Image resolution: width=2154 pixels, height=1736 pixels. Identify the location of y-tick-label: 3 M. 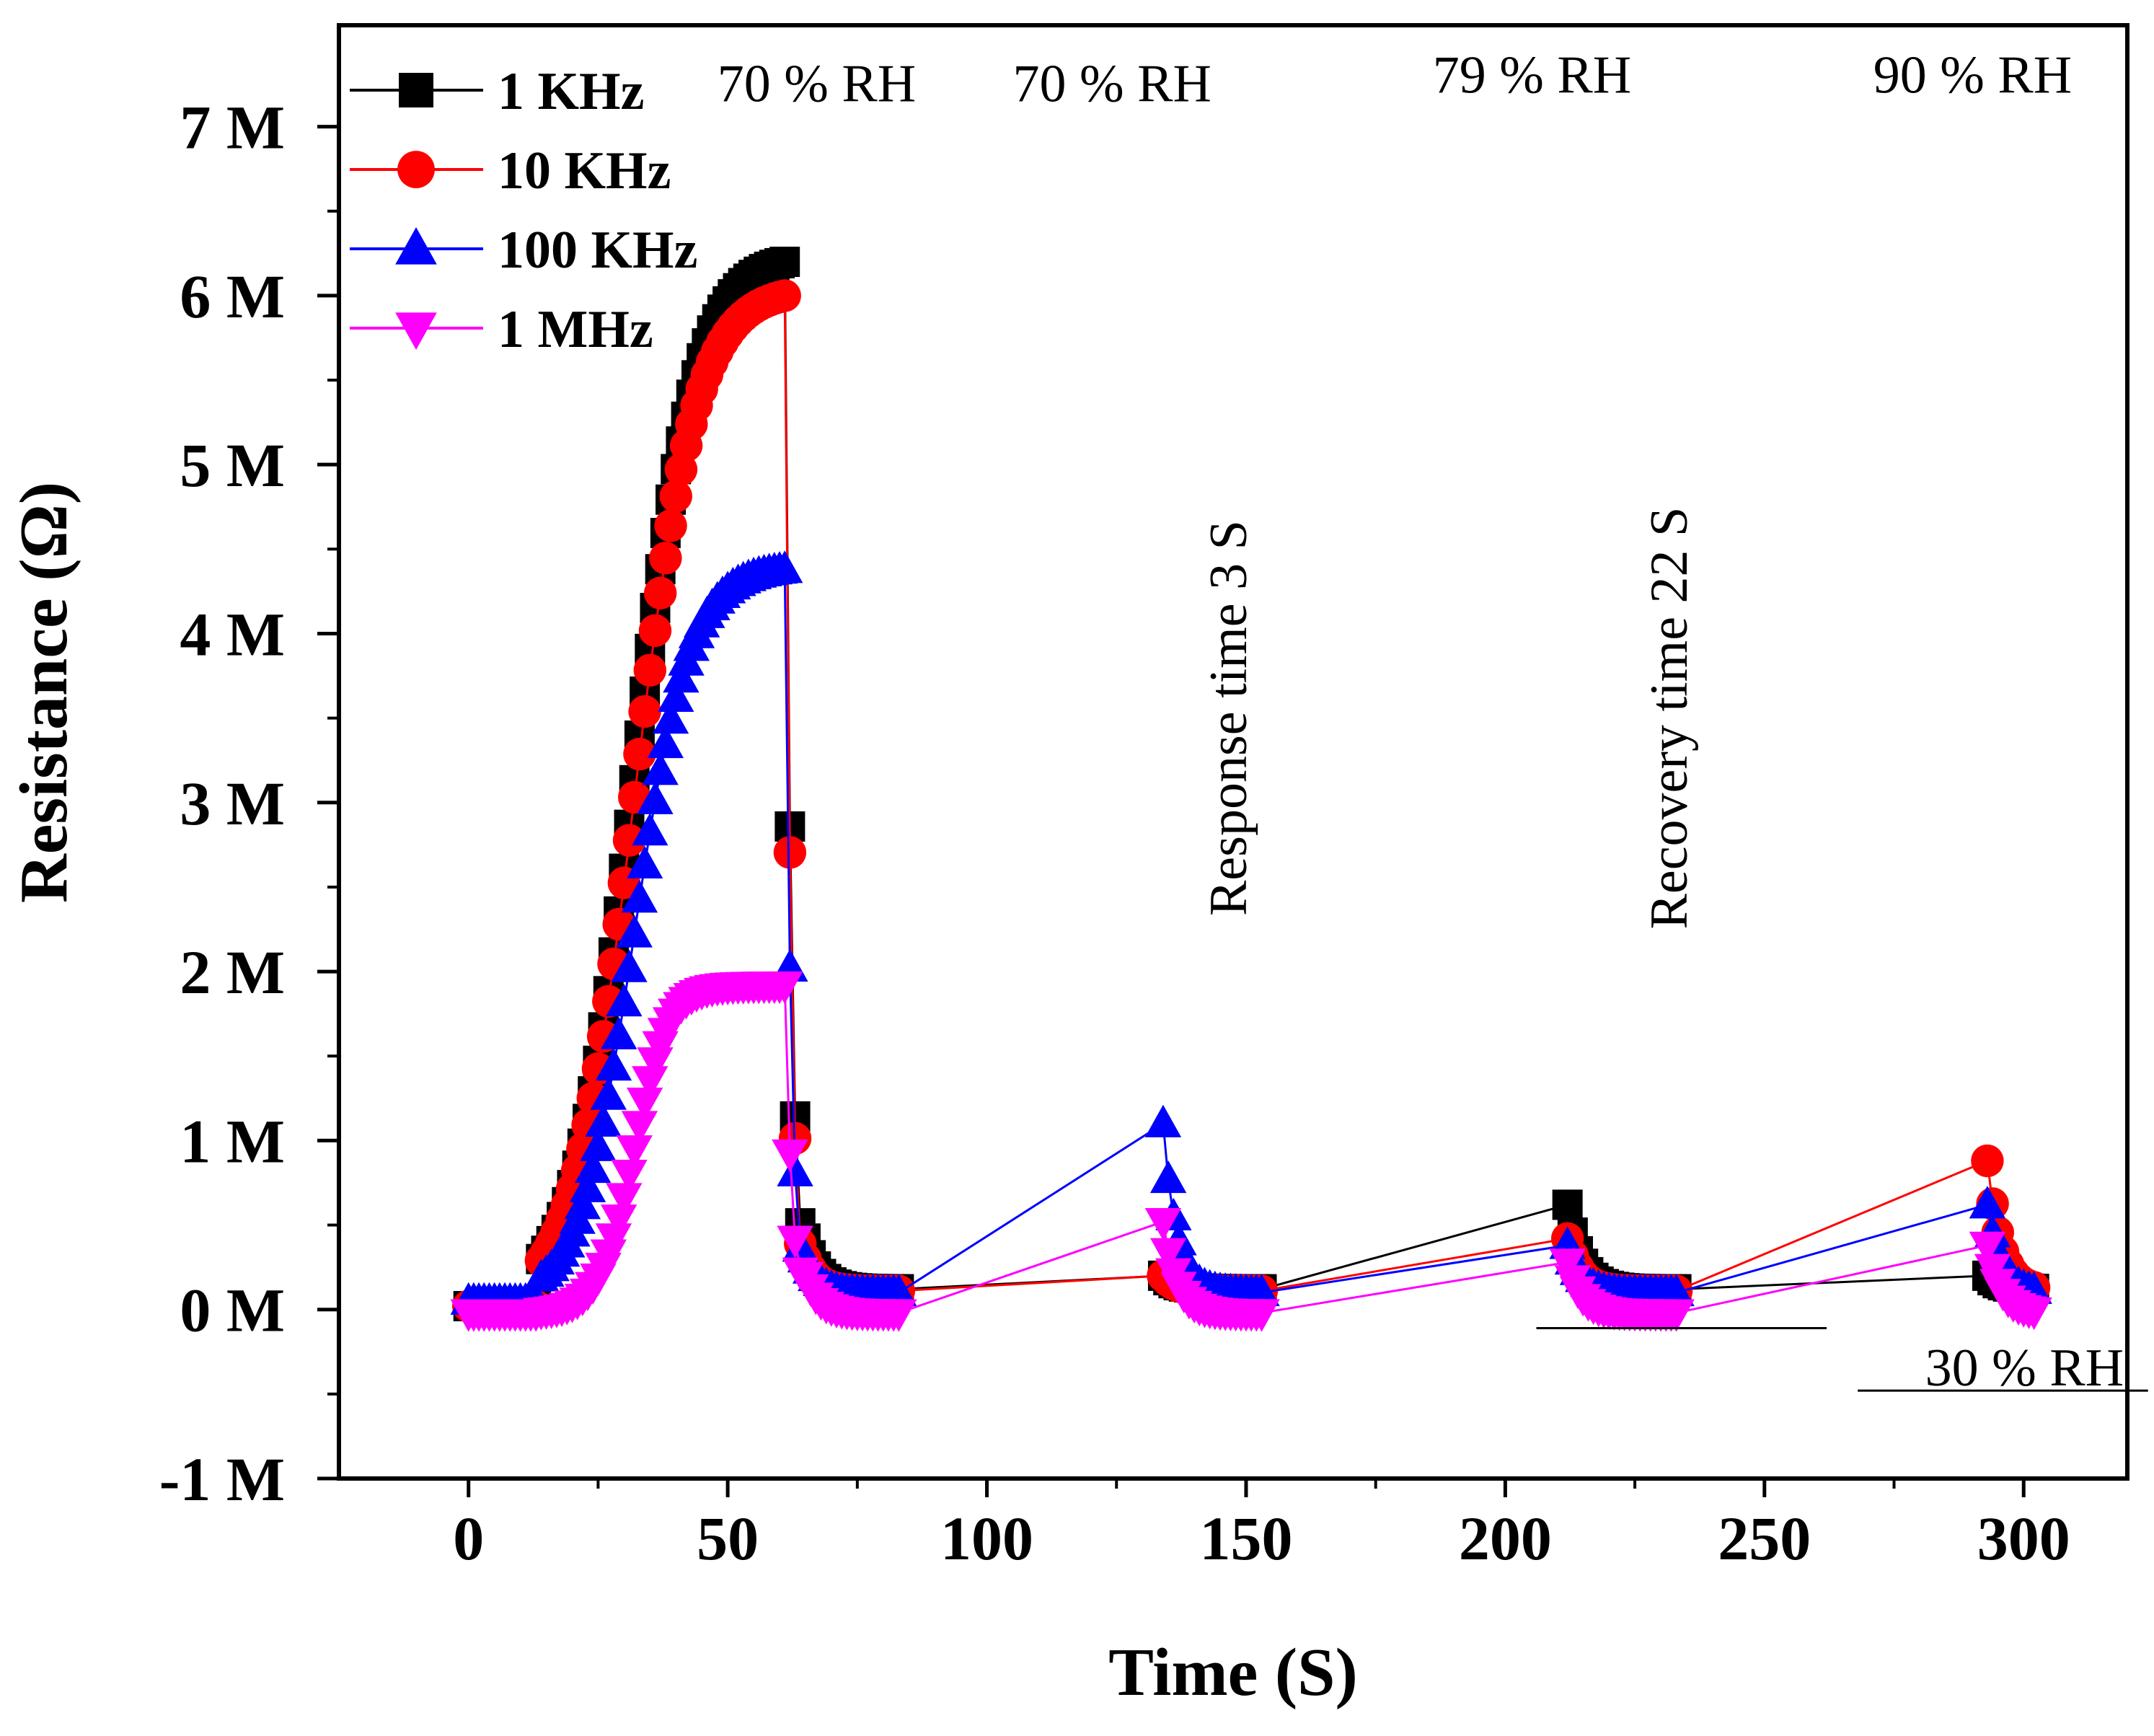
(232, 803).